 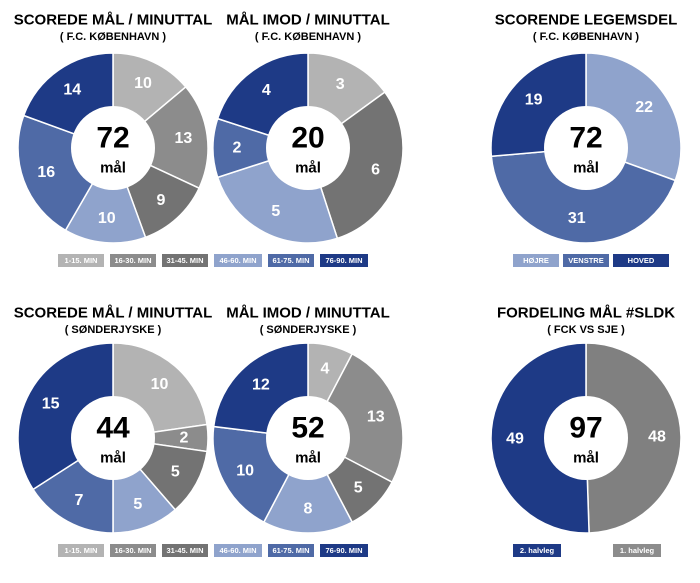 I want to click on slice-value-label: 3, so click(x=340, y=84).